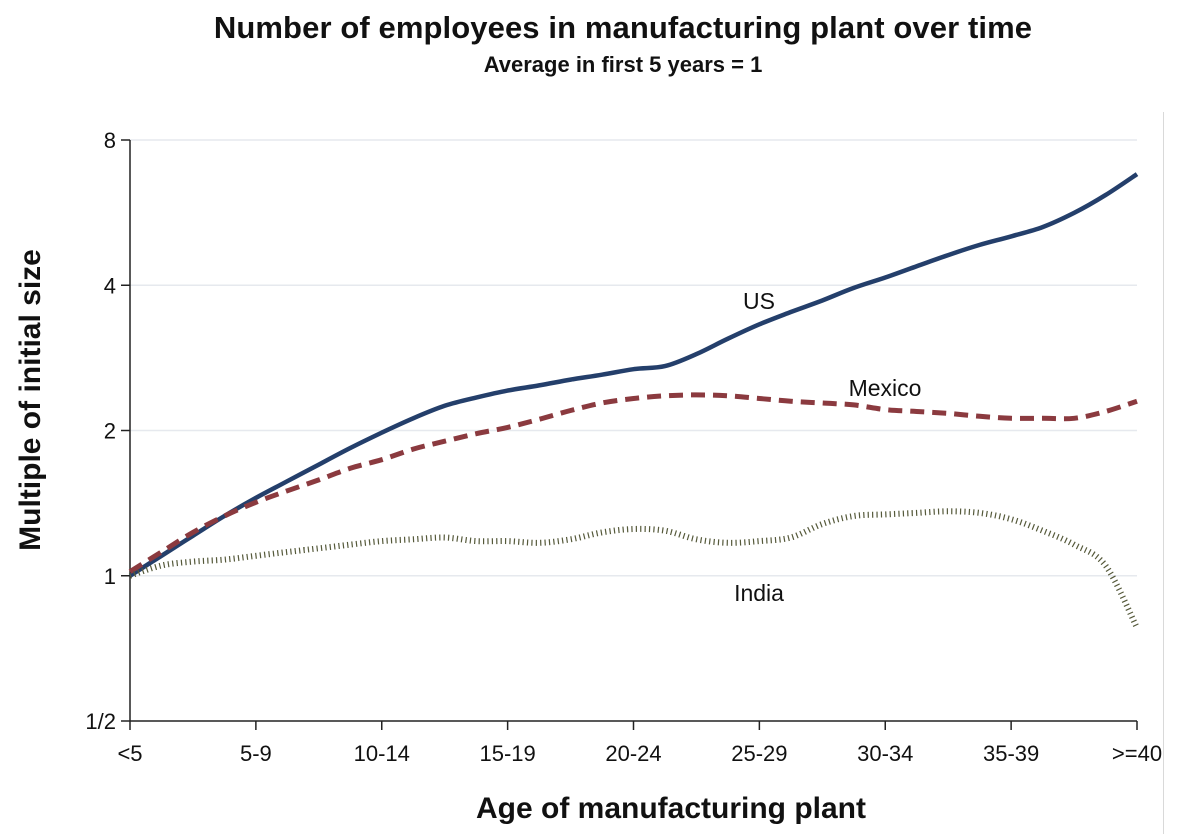  Describe the element at coordinates (1163, 473) in the screenshot. I see `image-frame-edge` at that location.